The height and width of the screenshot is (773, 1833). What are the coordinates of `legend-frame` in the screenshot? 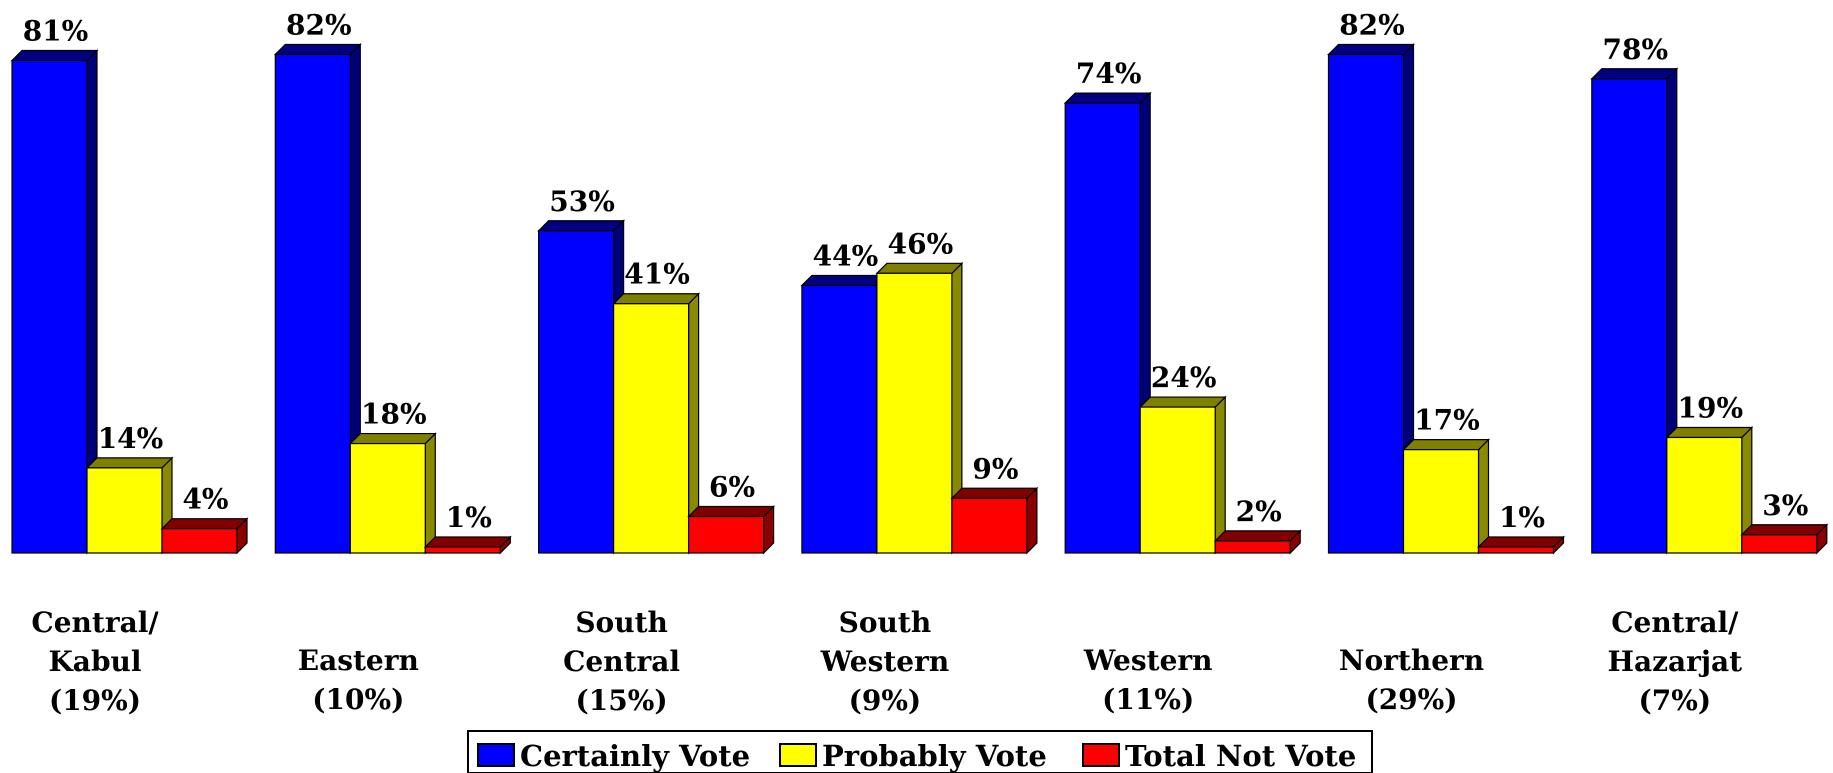 It's located at (920, 751).